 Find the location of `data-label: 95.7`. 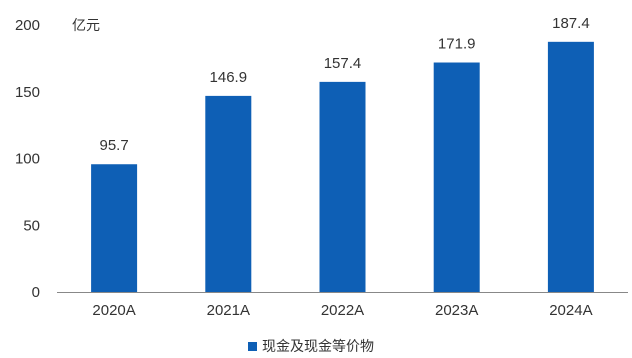

data-label: 95.7 is located at coordinates (113, 145).